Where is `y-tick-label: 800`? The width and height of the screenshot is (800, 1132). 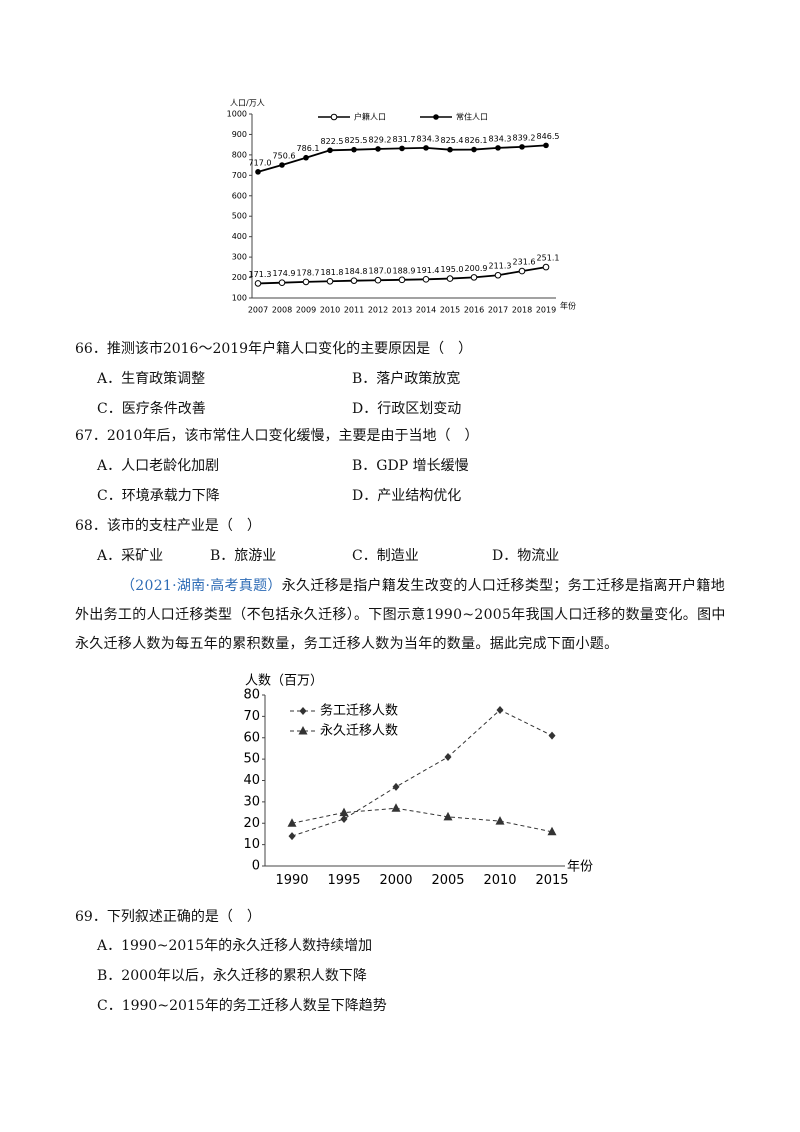
y-tick-label: 800 is located at coordinates (239, 154).